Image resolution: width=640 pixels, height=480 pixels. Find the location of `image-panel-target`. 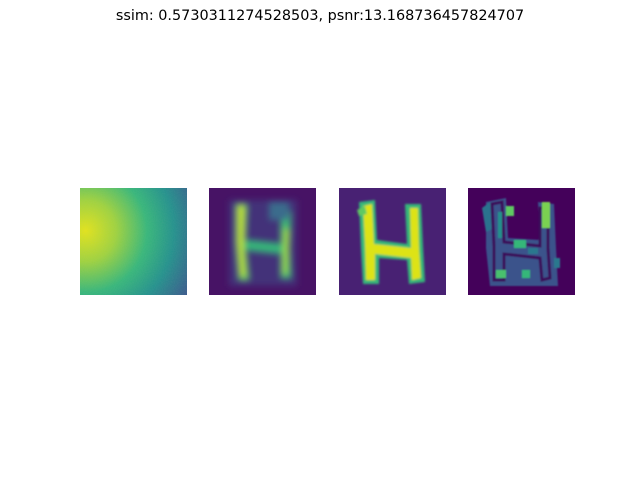

image-panel-target is located at coordinates (392, 241).